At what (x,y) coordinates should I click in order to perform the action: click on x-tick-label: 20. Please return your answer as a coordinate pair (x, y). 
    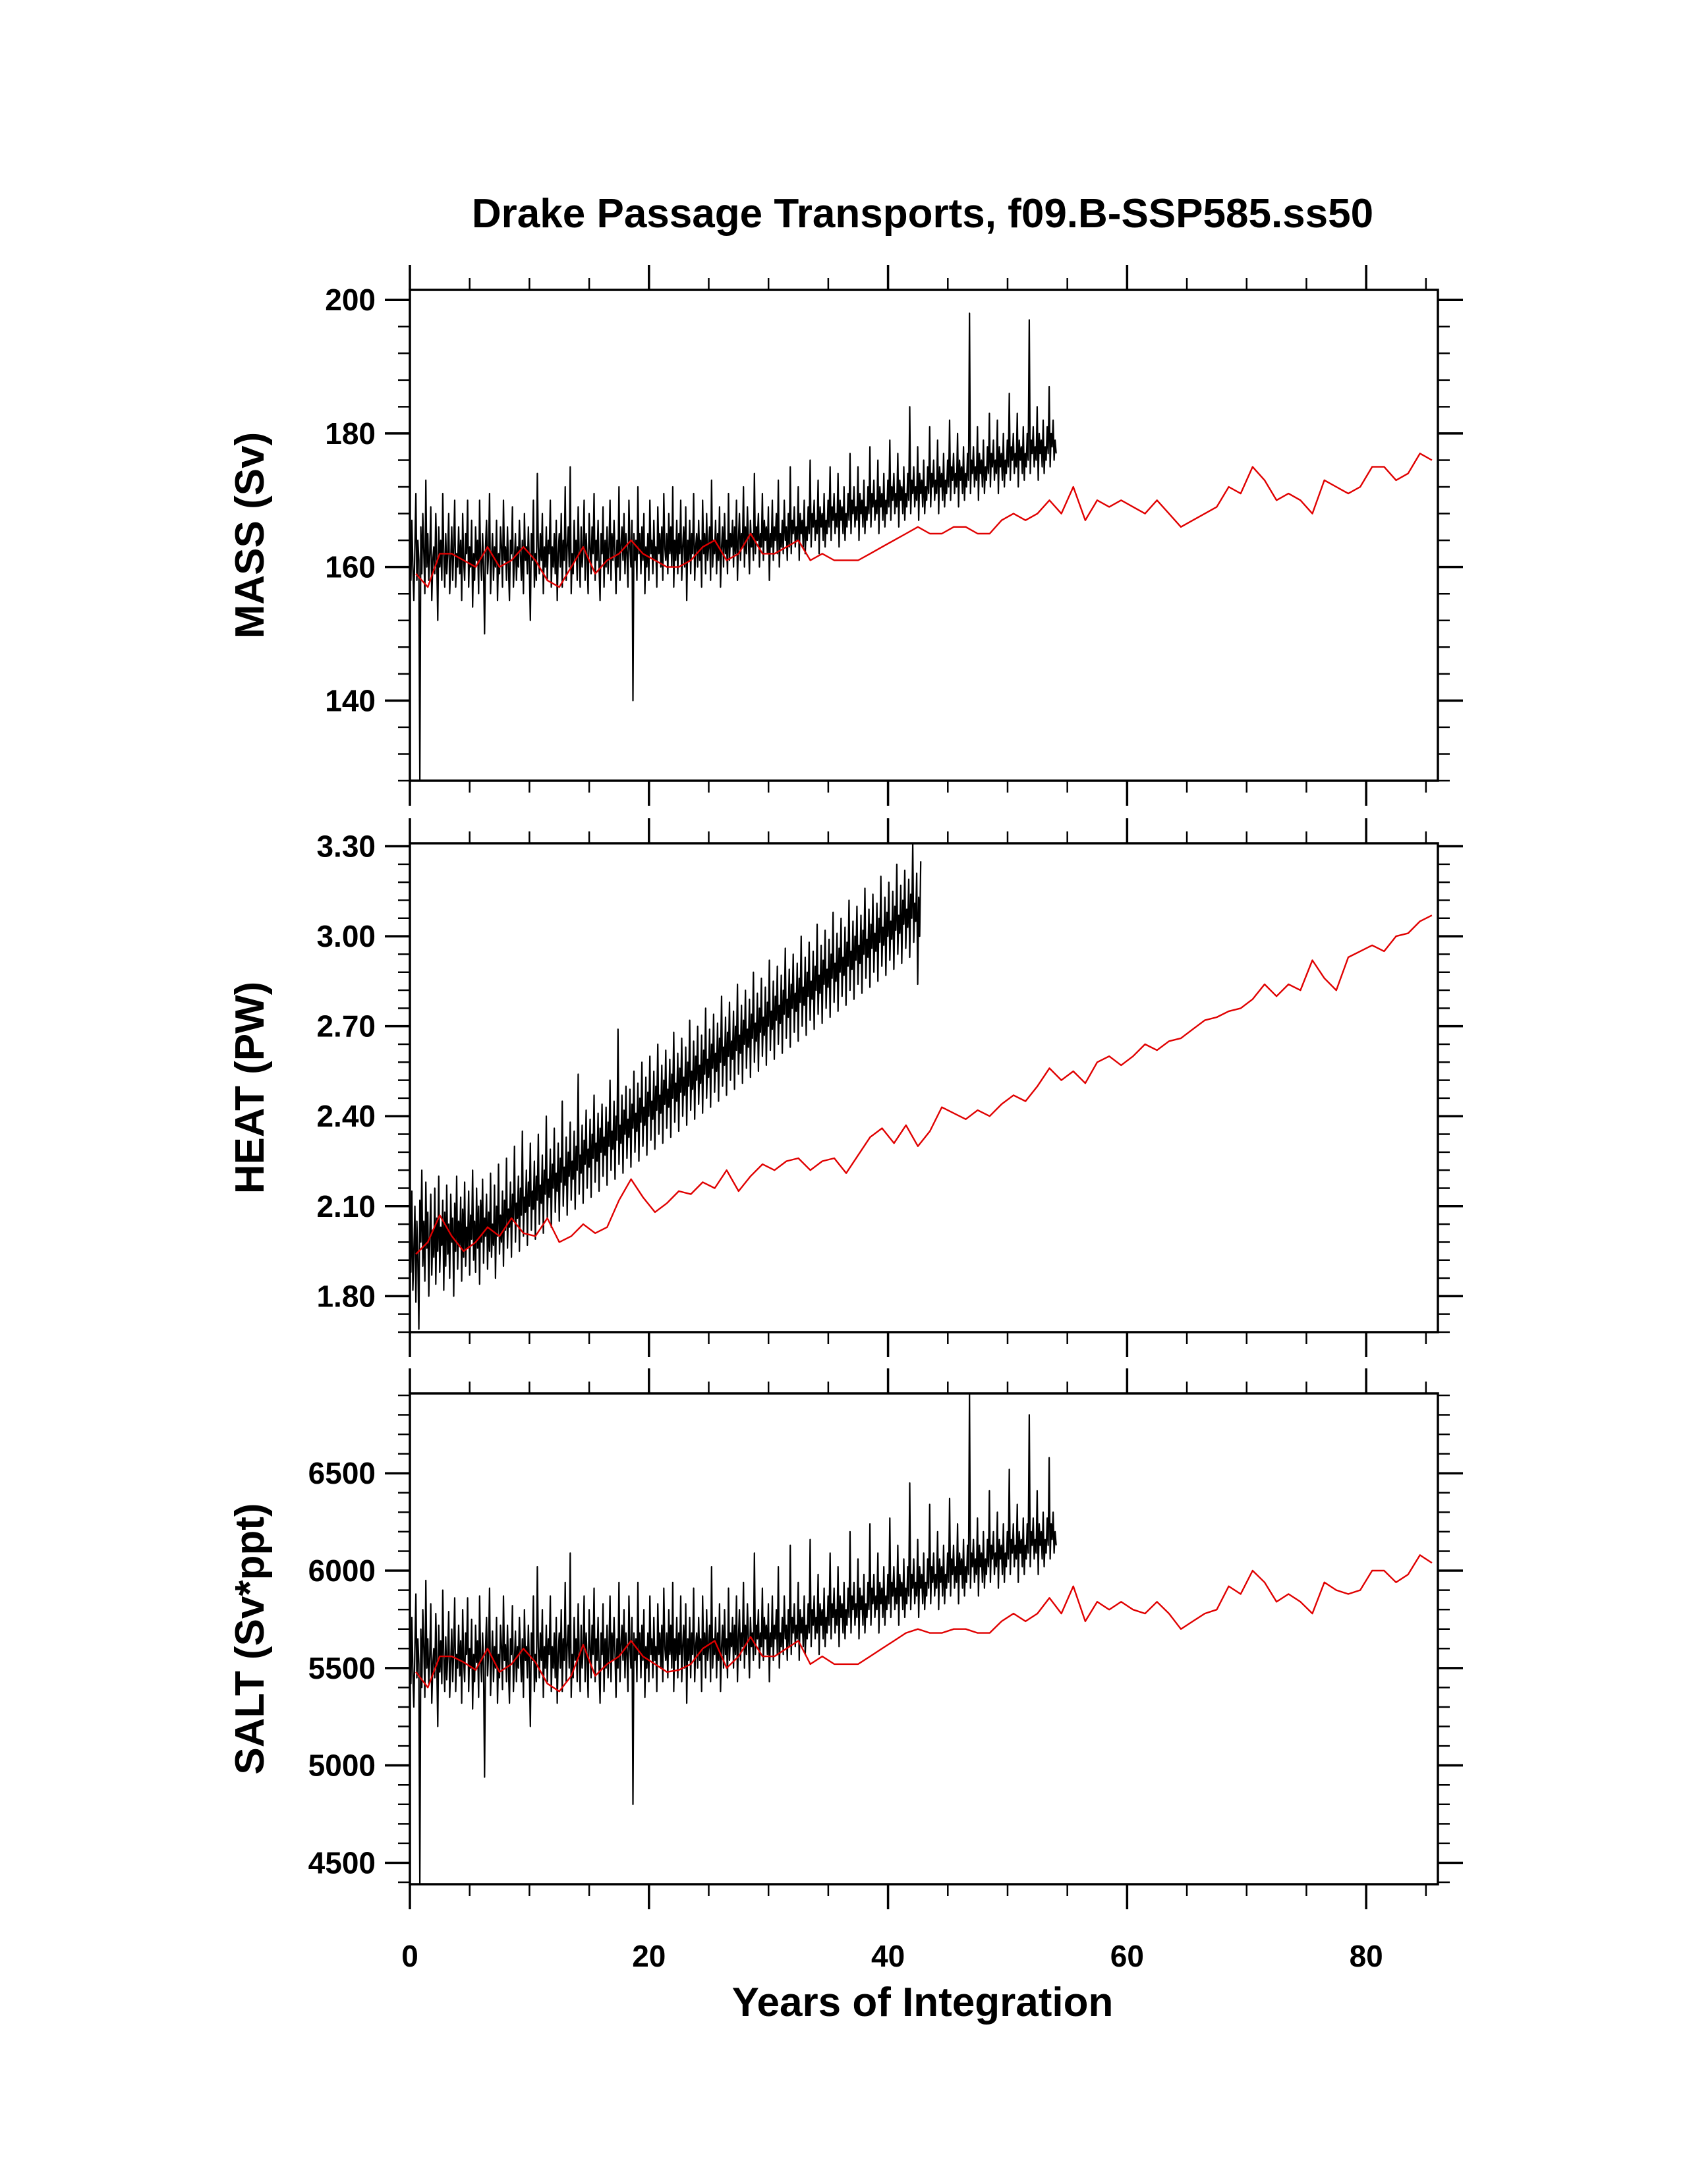
    Looking at the image, I should click on (649, 1956).